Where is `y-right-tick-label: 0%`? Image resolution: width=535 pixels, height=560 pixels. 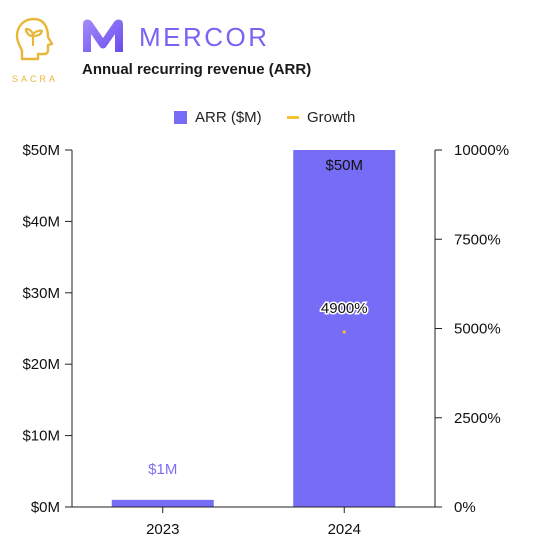
y-right-tick-label: 0% is located at coordinates (465, 507).